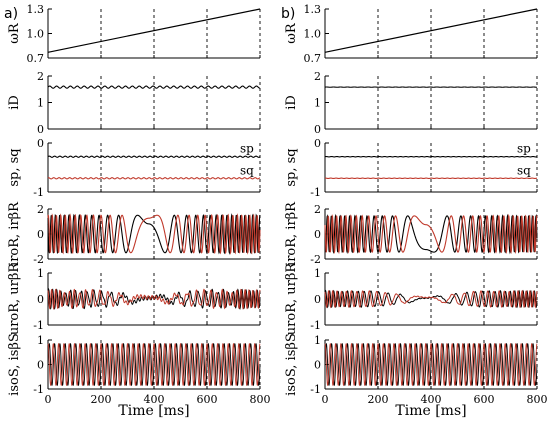 The height and width of the screenshot is (424, 550). What do you see at coordinates (40, 365) in the screenshot?
I see `y-tick-label-a-row6: 0` at bounding box center [40, 365].